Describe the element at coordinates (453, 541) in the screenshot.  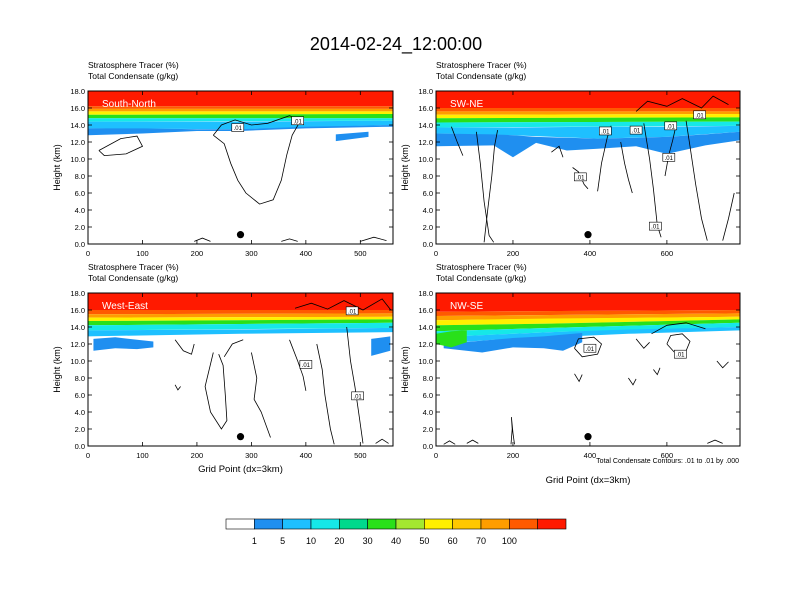
I see `colorbar-label: 60` at that location.